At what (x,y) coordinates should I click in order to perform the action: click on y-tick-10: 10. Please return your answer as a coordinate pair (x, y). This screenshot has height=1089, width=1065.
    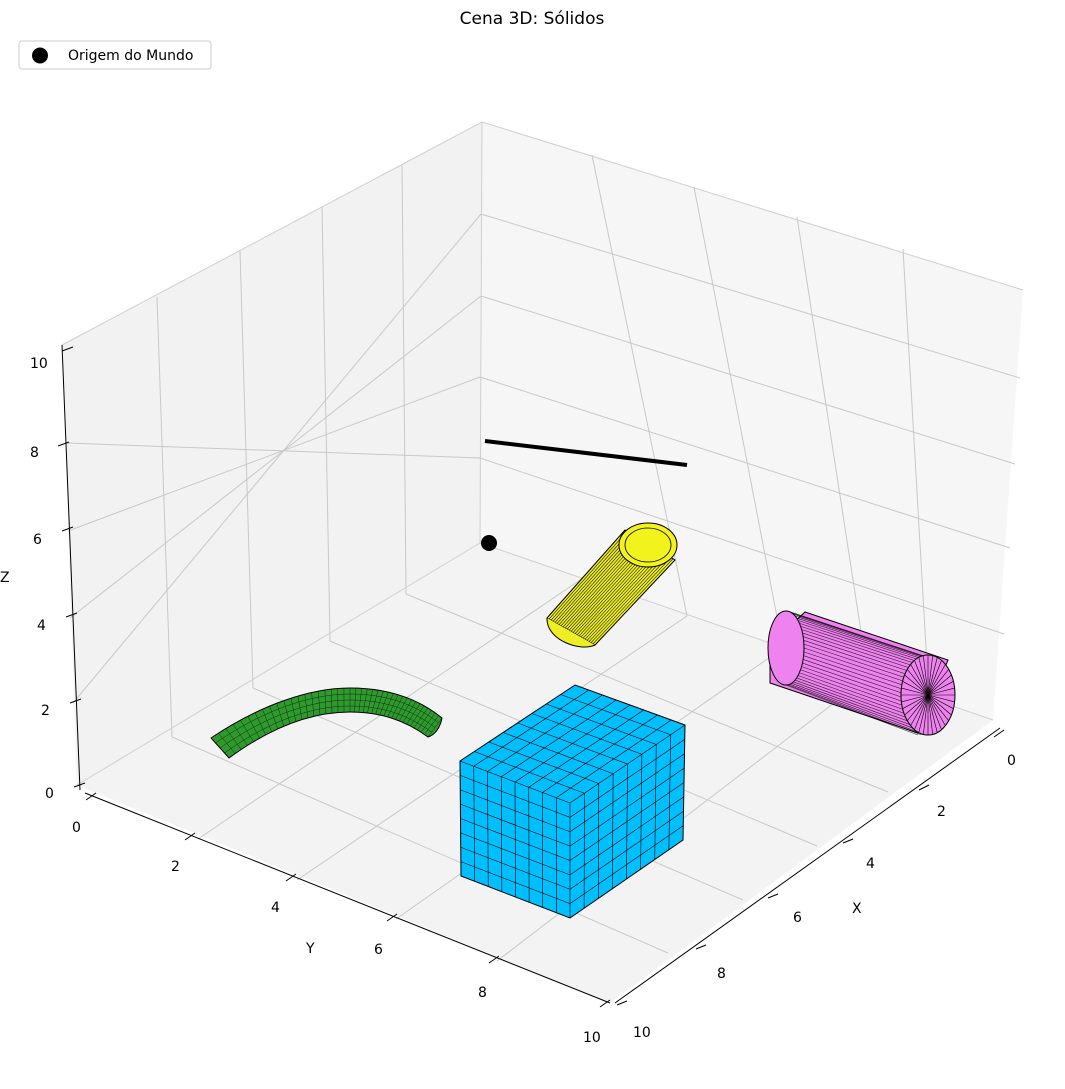
    Looking at the image, I should click on (592, 1038).